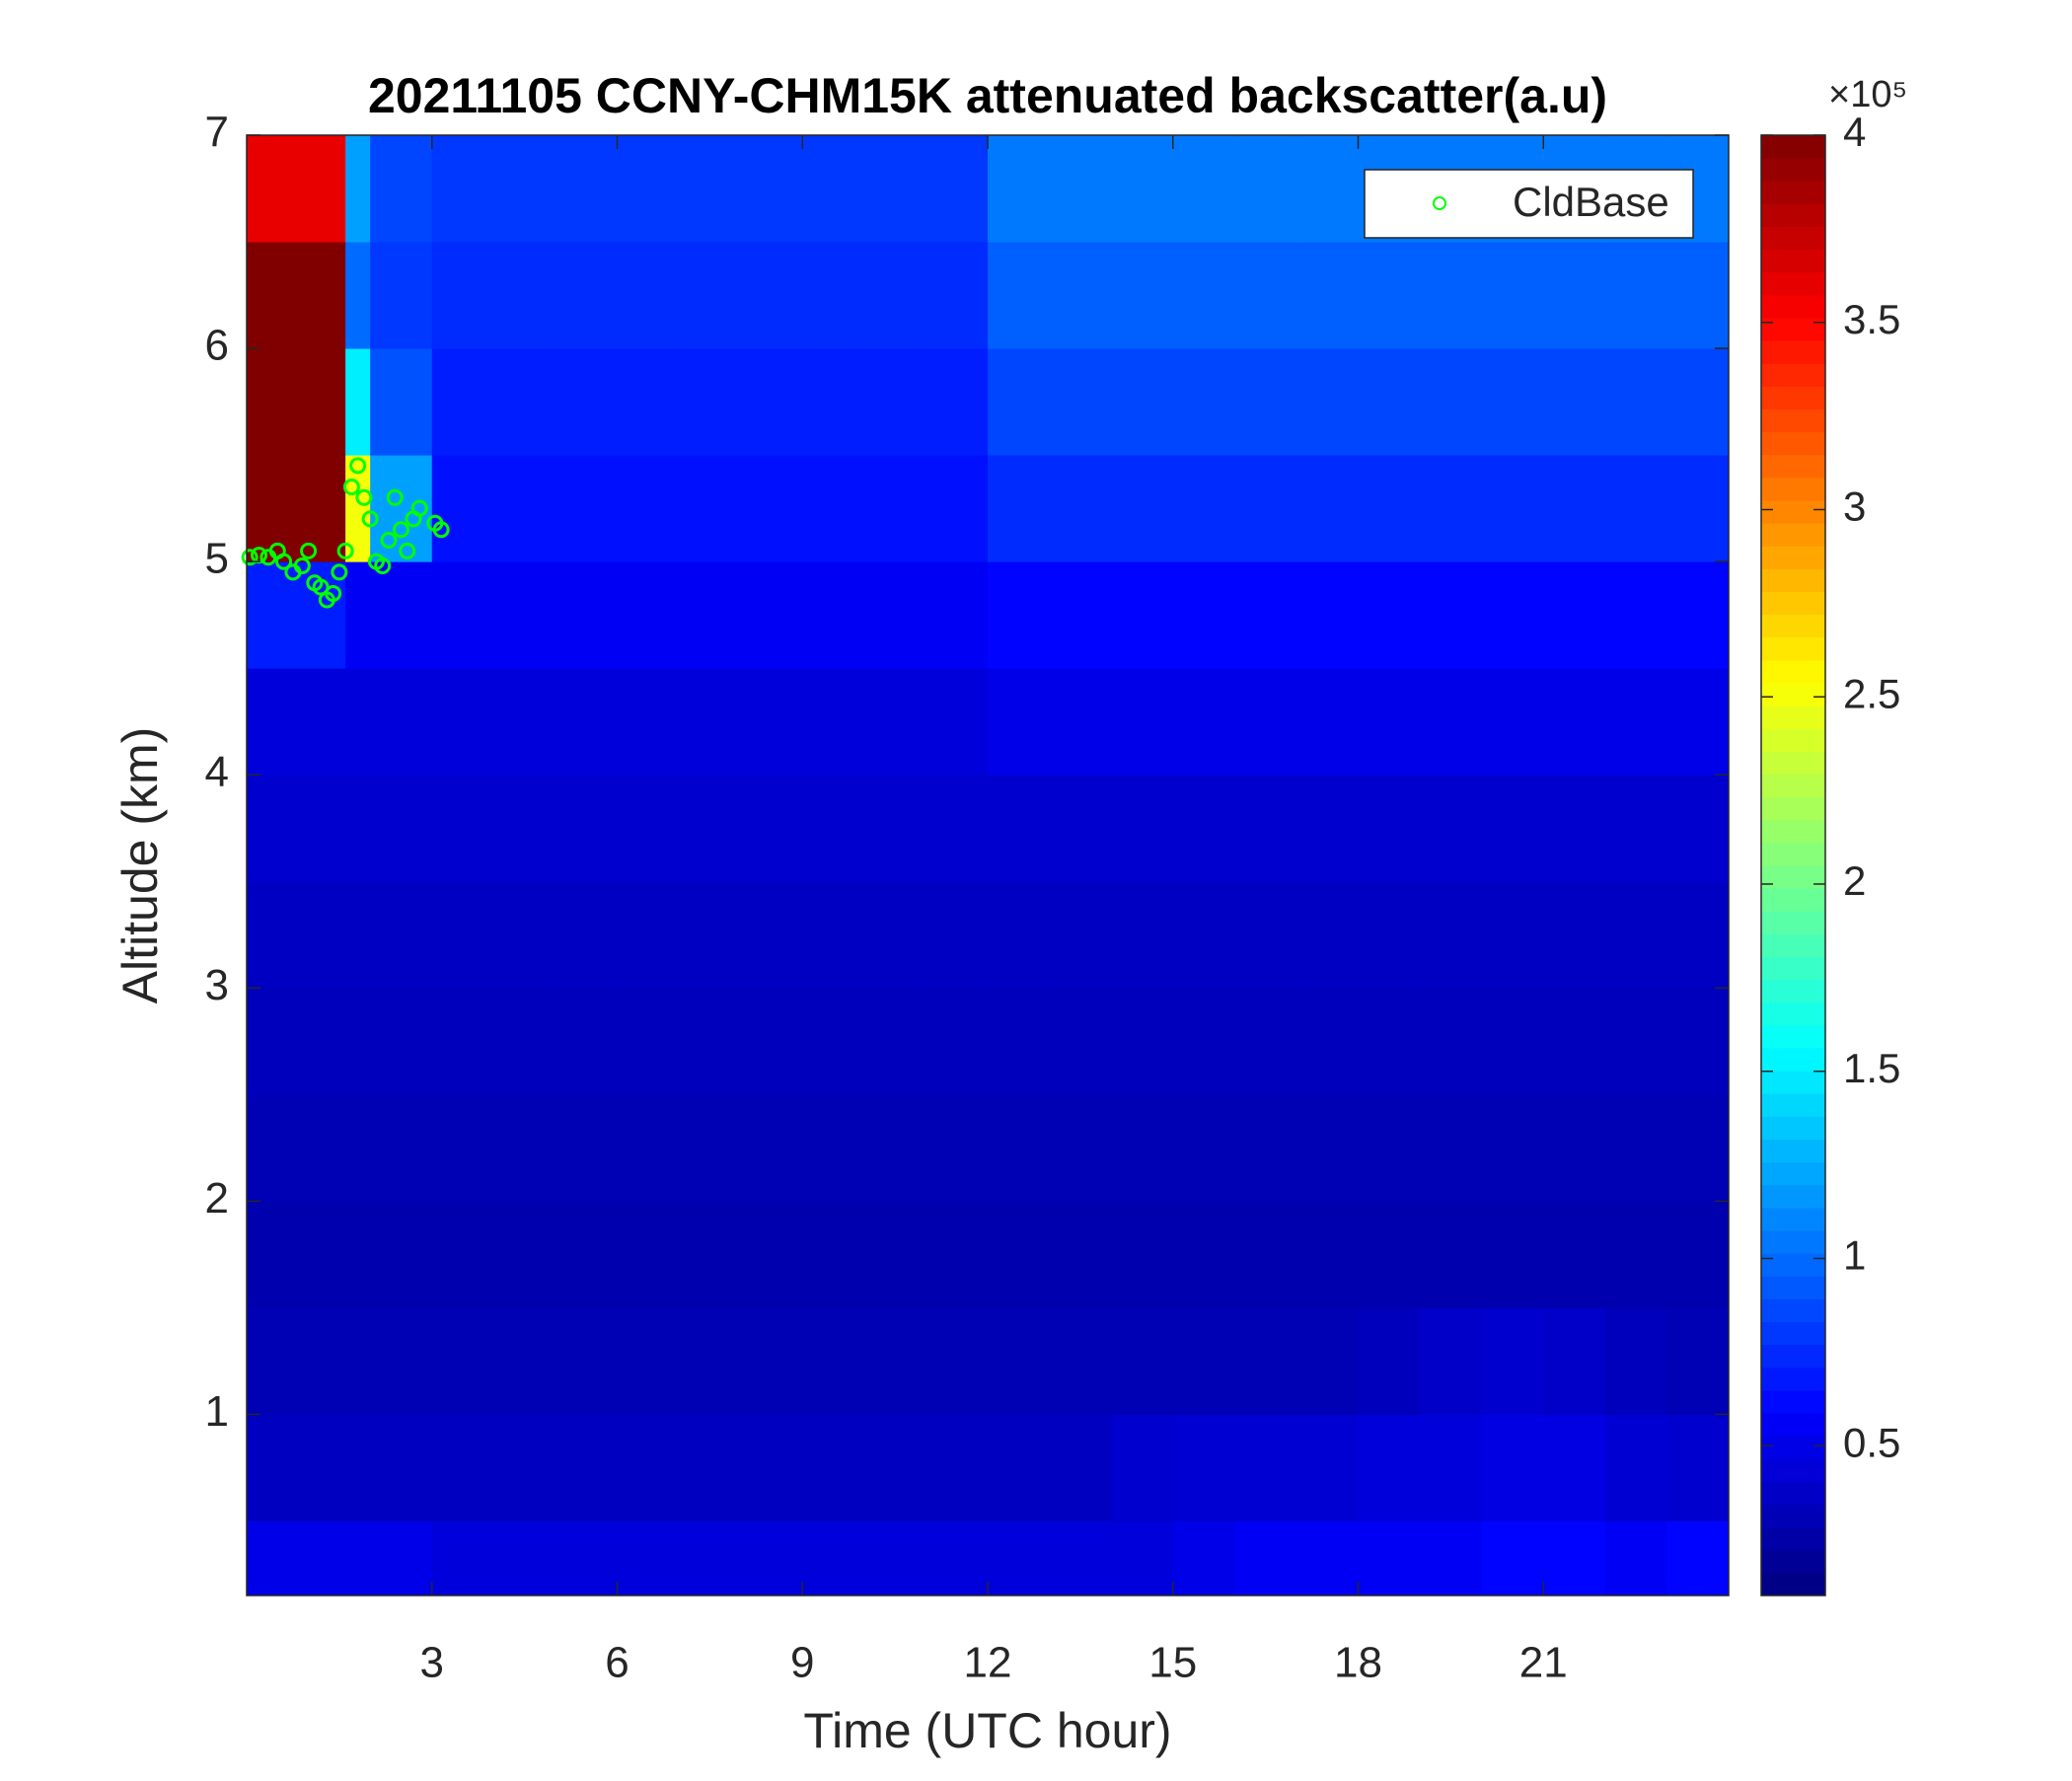  I want to click on colorbar-tick-label: 3, so click(1855, 506).